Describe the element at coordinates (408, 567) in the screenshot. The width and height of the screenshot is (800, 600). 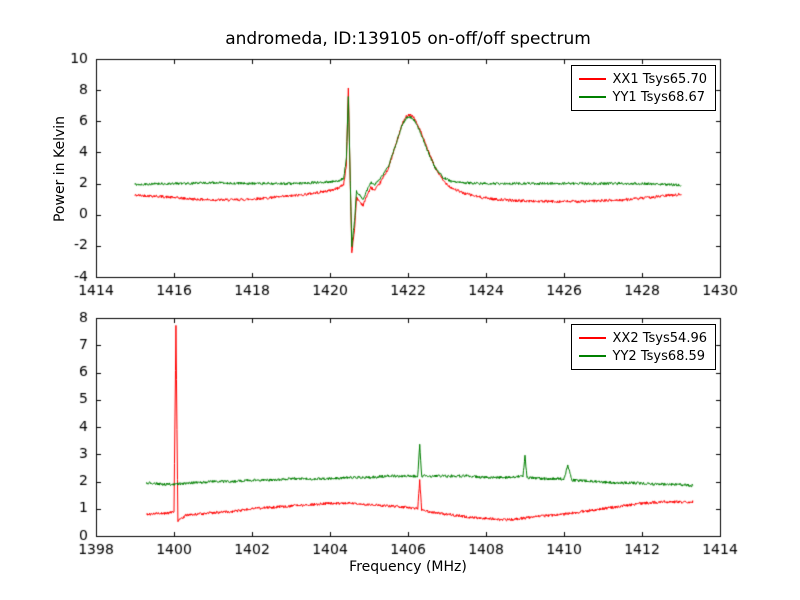
I see `x-axis-label-bottom: Frequency (MHz)` at that location.